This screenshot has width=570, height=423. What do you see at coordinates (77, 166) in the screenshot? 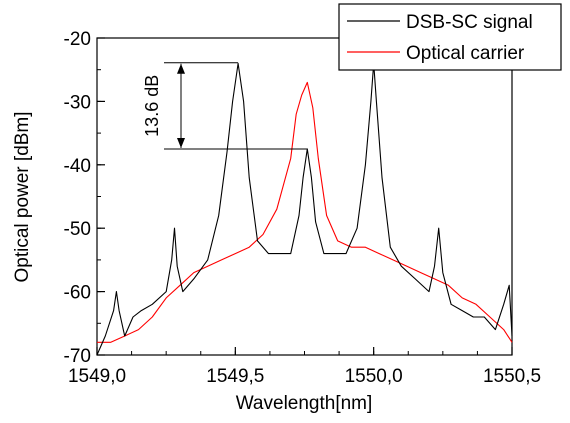
I see `y-tick-label: -40` at bounding box center [77, 166].